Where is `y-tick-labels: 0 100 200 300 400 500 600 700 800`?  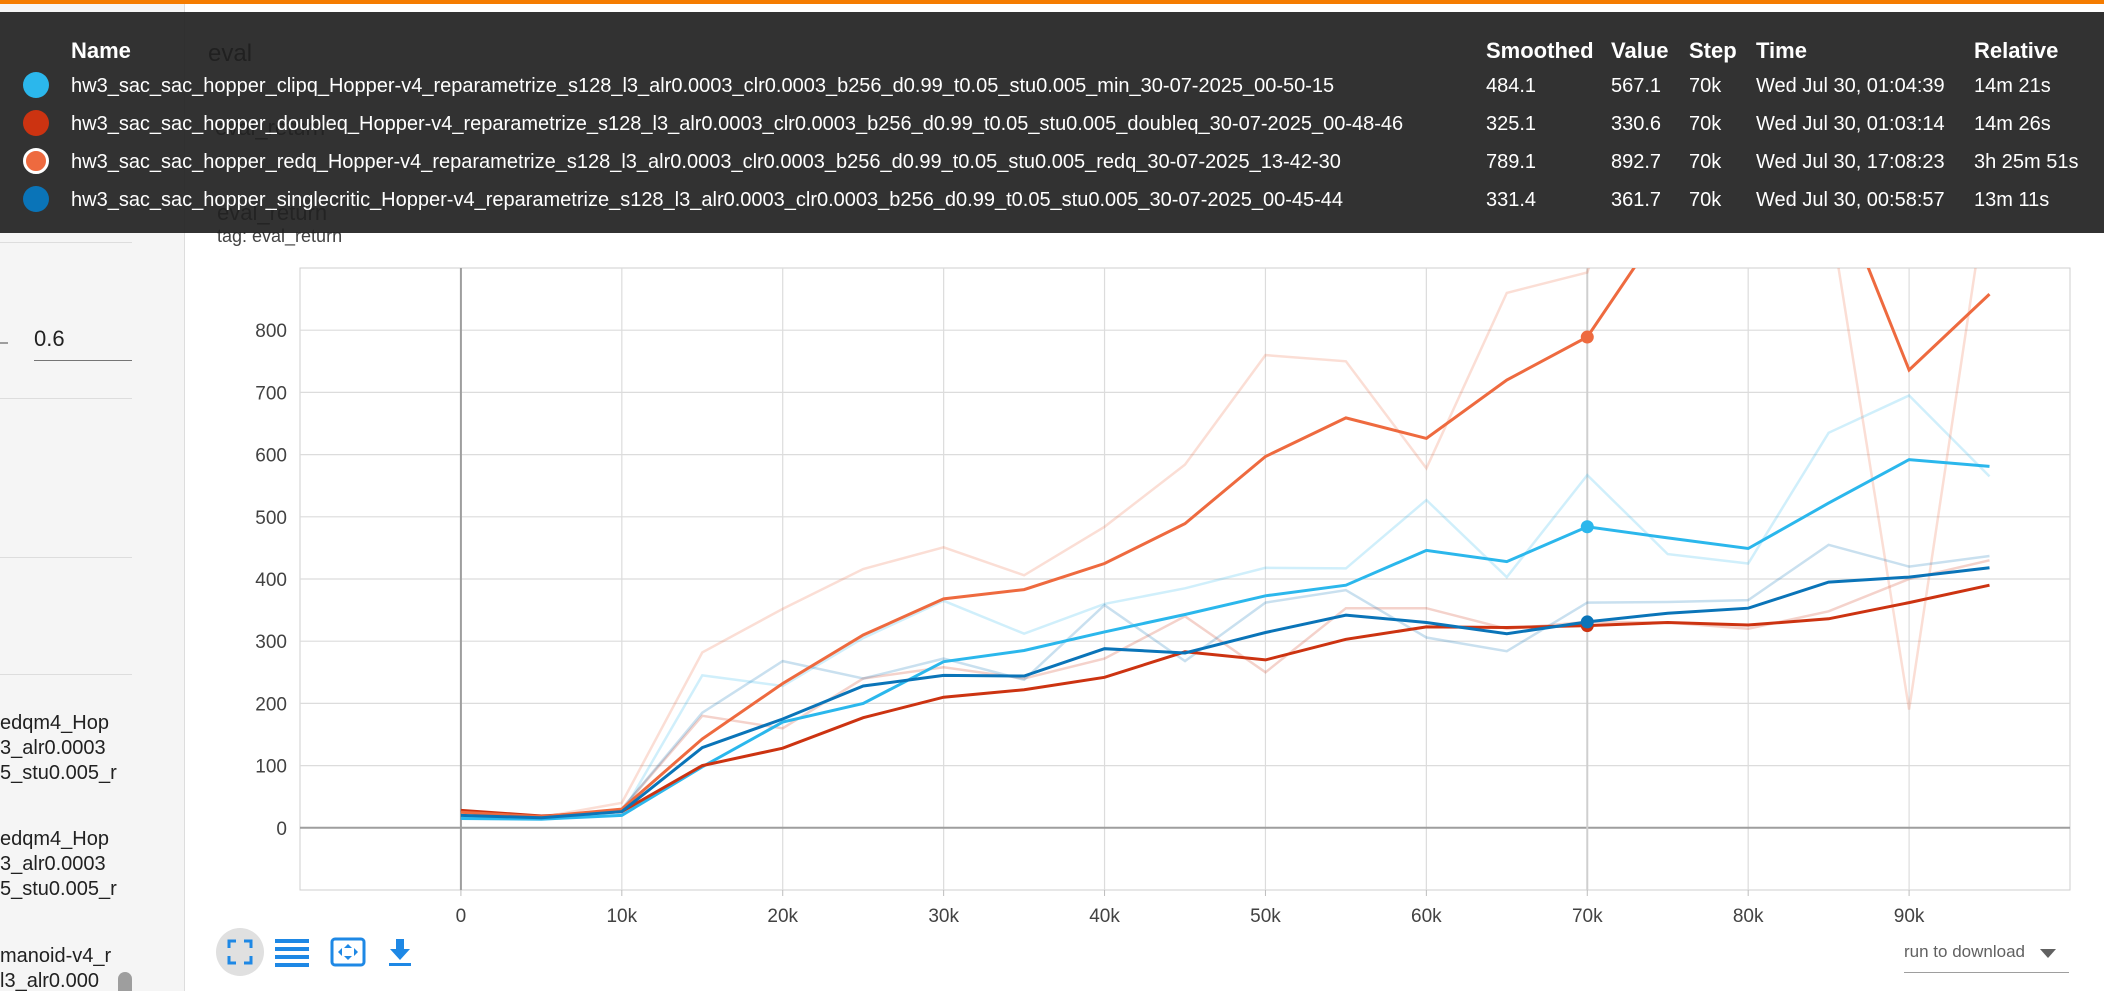
y-tick-labels: 0 100 200 300 400 500 600 700 800 is located at coordinates (271, 580).